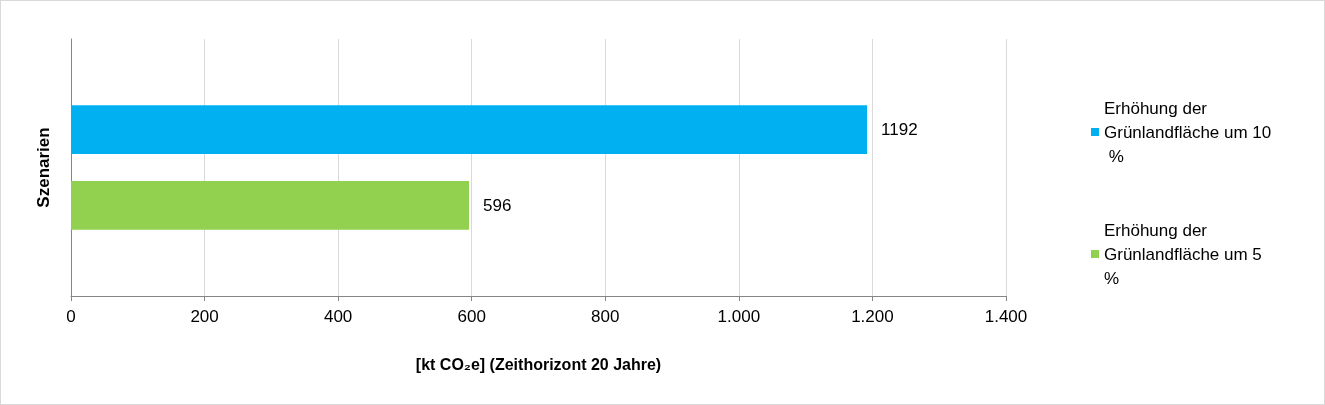 This screenshot has width=1325, height=405. Describe the element at coordinates (605, 316) in the screenshot. I see `x-tick-label: 800` at that location.